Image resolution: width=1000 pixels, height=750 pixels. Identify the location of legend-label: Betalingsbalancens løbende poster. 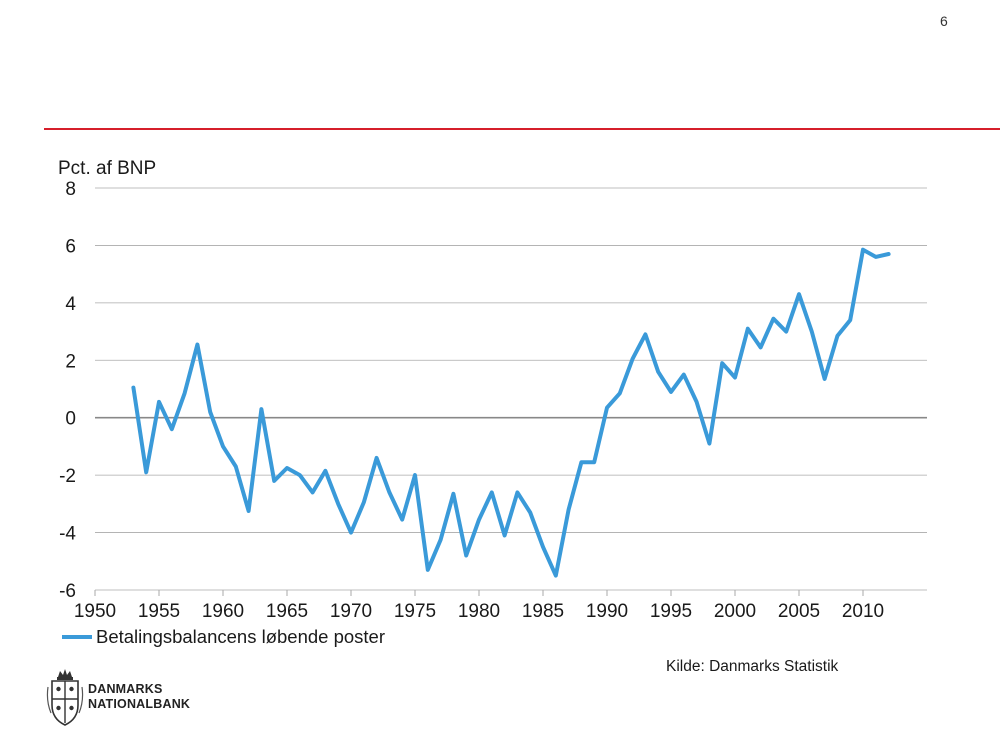
(240, 636).